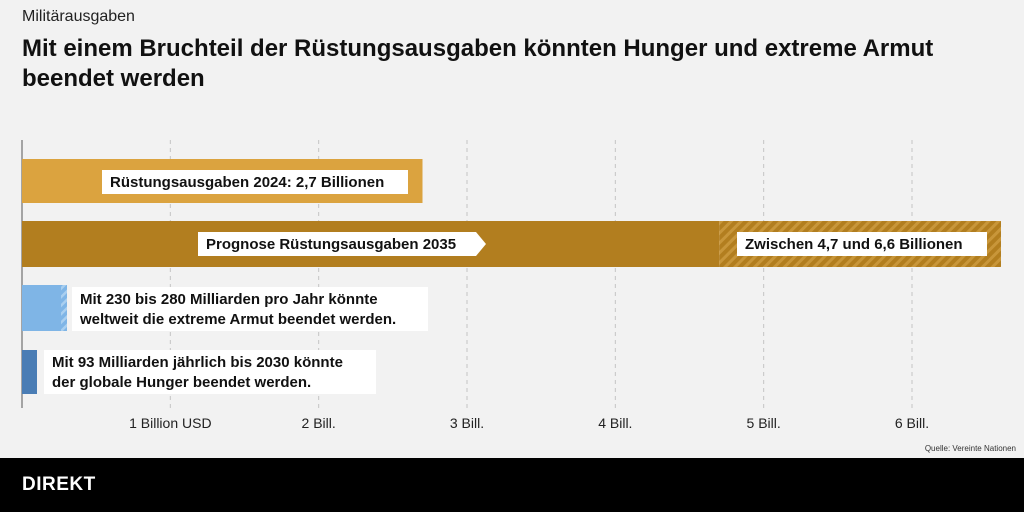 Image resolution: width=1024 pixels, height=512 pixels. I want to click on x-tick-label: 6 Bill., so click(912, 423).